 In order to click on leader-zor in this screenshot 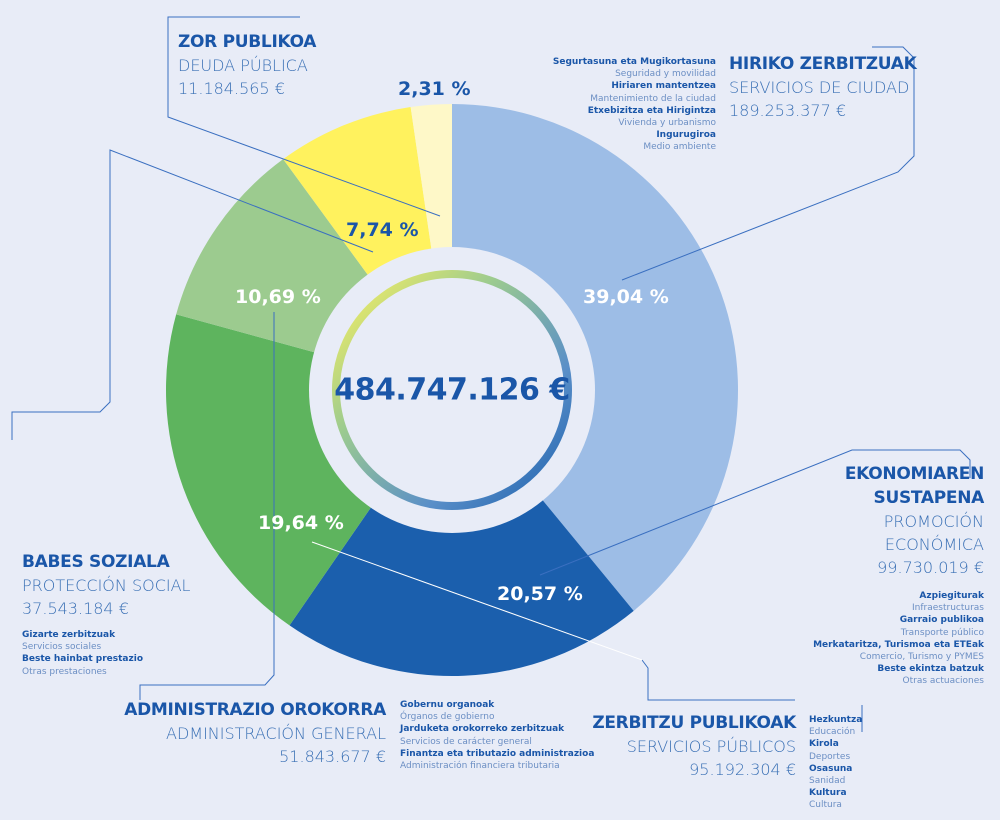, I will do `click(304, 116)`.